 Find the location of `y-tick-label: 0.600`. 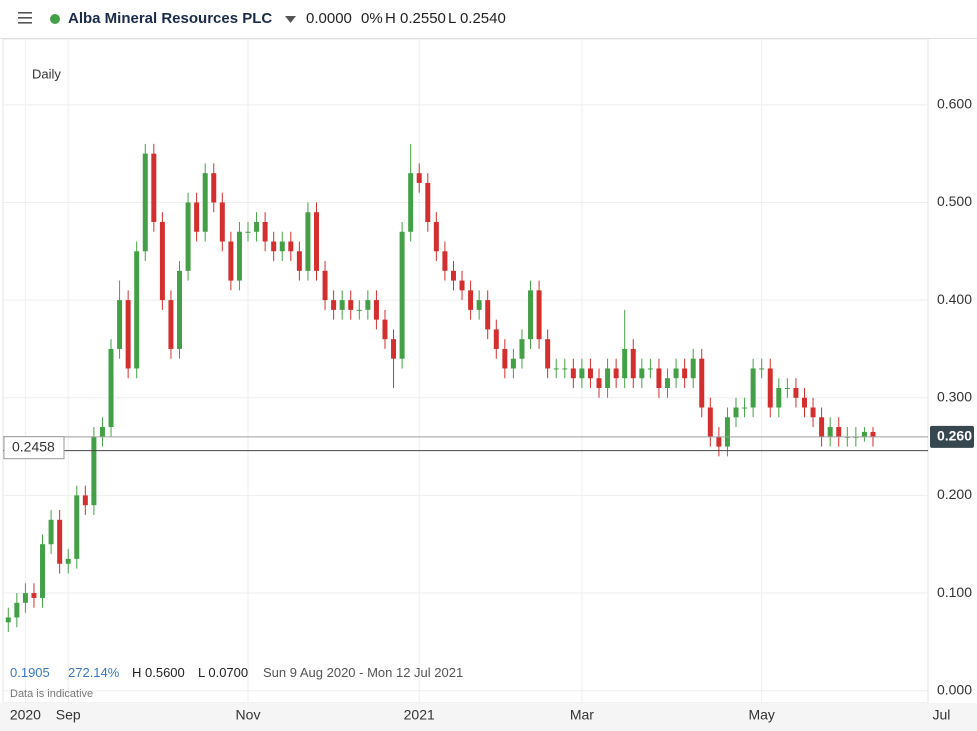

y-tick-label: 0.600 is located at coordinates (954, 104).